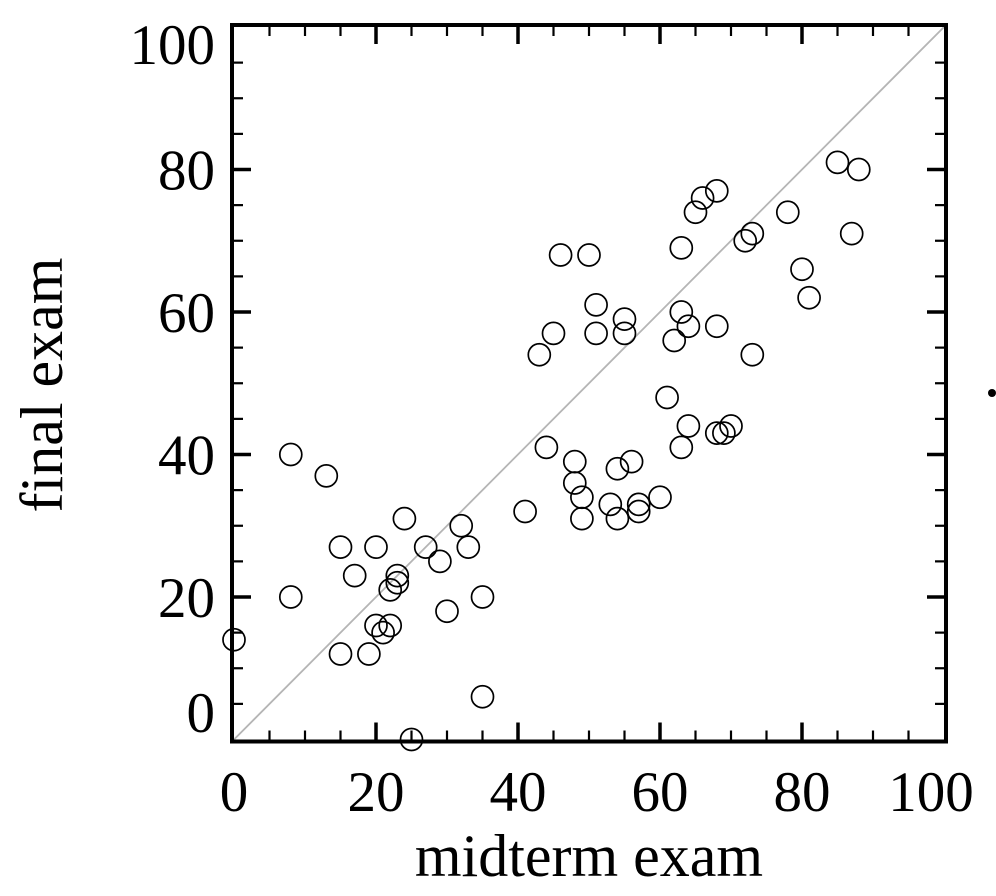 This screenshot has width=996, height=896. What do you see at coordinates (931, 792) in the screenshot?
I see `x-tick-label: 100` at bounding box center [931, 792].